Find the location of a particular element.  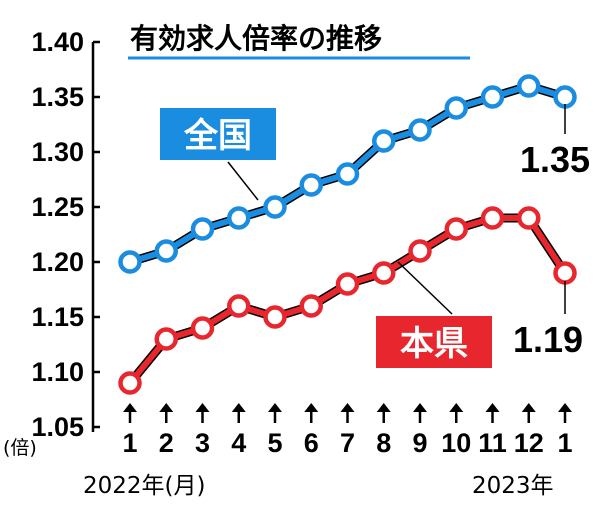

x-tick-label: 10 is located at coordinates (456, 443).